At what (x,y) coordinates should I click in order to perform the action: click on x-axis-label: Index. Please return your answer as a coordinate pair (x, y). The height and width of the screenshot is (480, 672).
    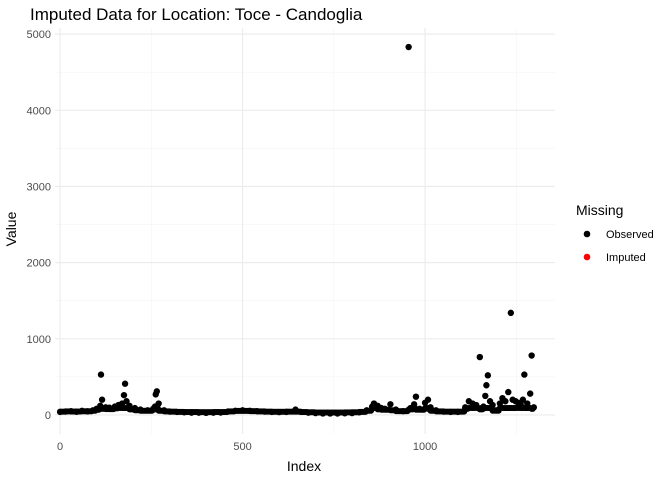
    Looking at the image, I should click on (304, 466).